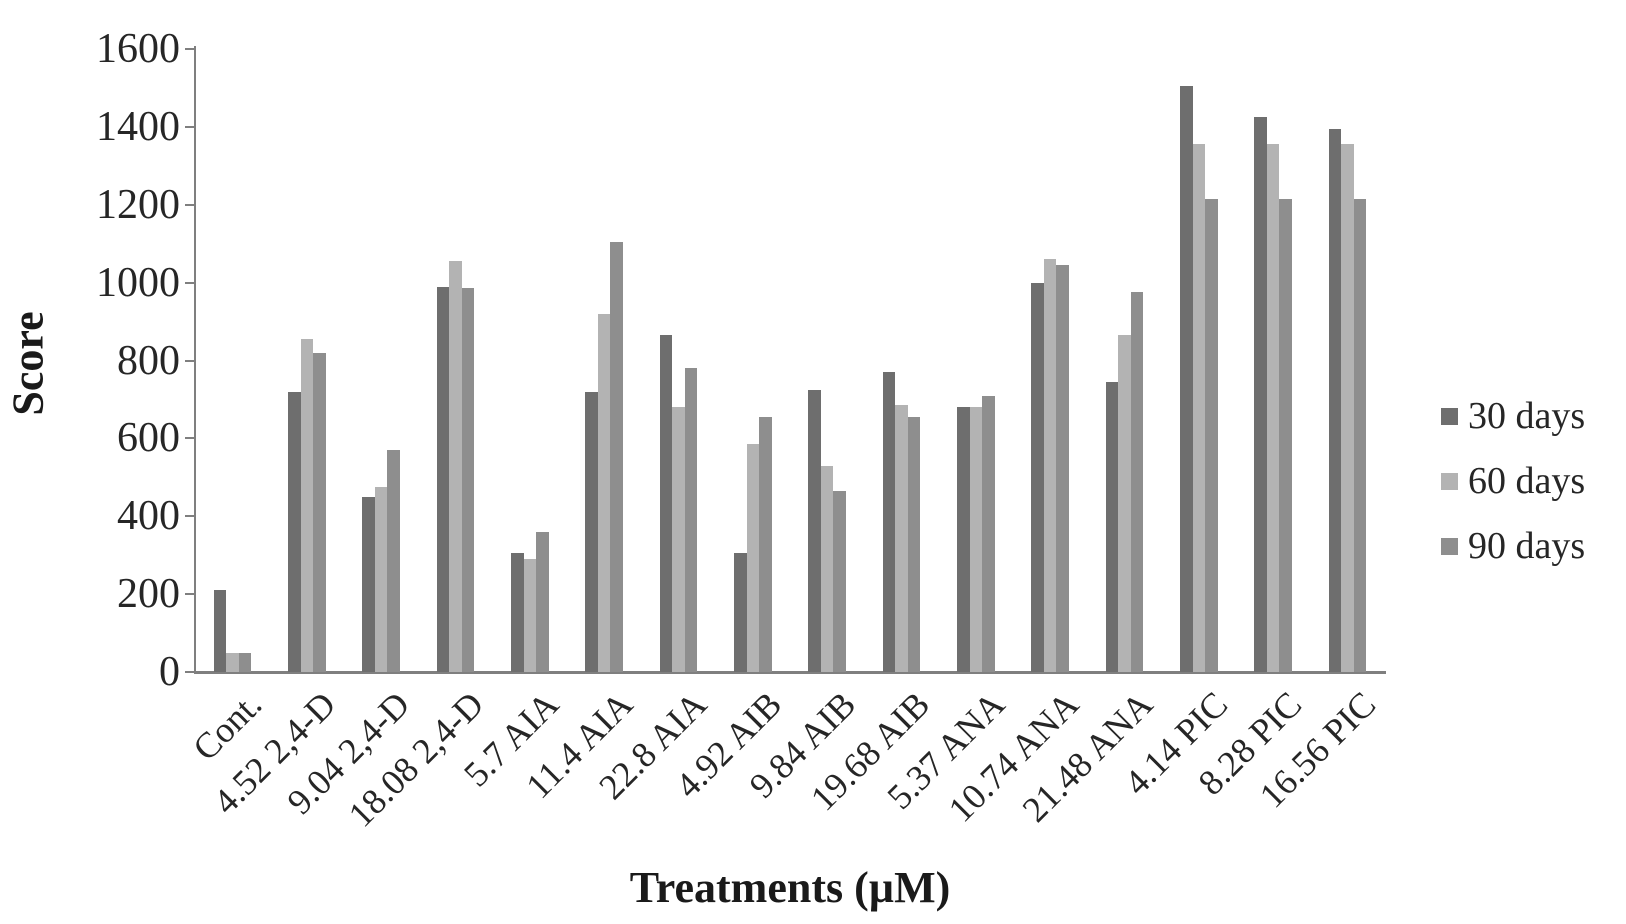 This screenshot has height=924, width=1626. What do you see at coordinates (1527, 546) in the screenshot?
I see `legend-label: 90 days` at bounding box center [1527, 546].